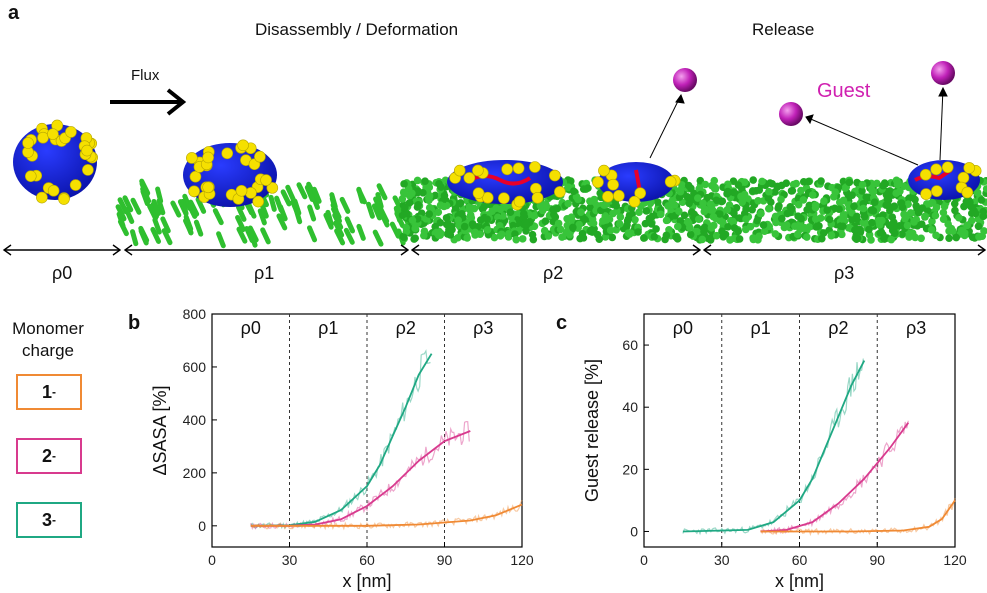 The height and width of the screenshot is (593, 987). Describe the element at coordinates (54, 392) in the screenshot. I see `legend-item-1-sup: -` at that location.